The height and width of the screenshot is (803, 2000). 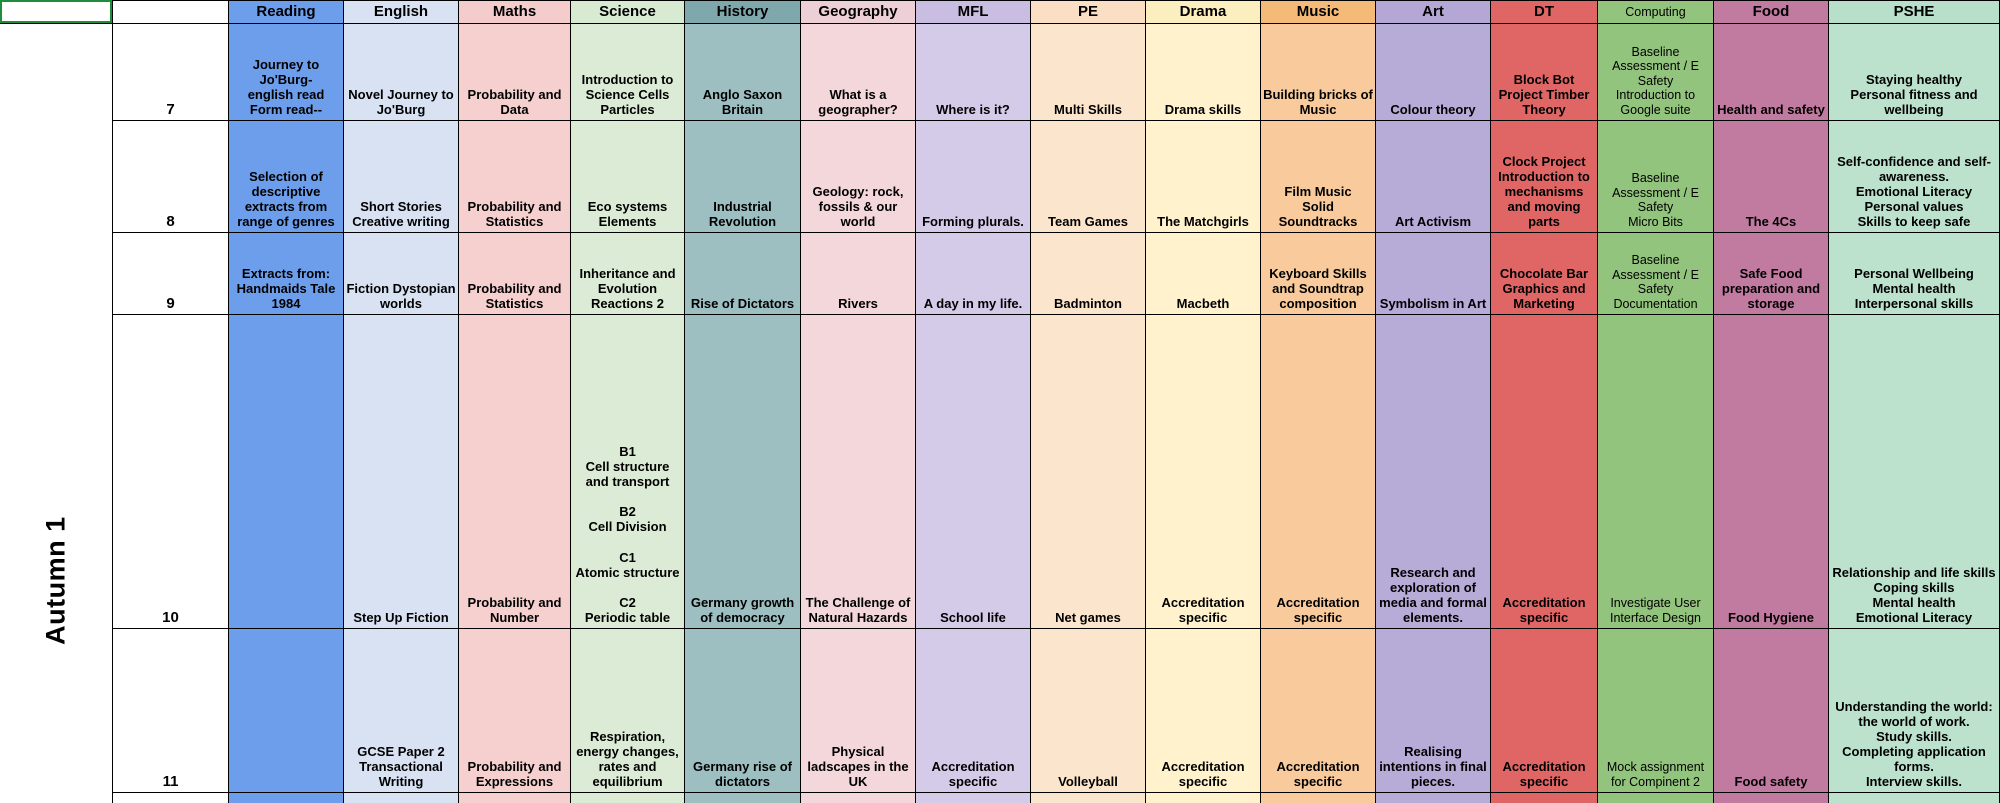 I want to click on year-row-label-8: 8, so click(x=170, y=176).